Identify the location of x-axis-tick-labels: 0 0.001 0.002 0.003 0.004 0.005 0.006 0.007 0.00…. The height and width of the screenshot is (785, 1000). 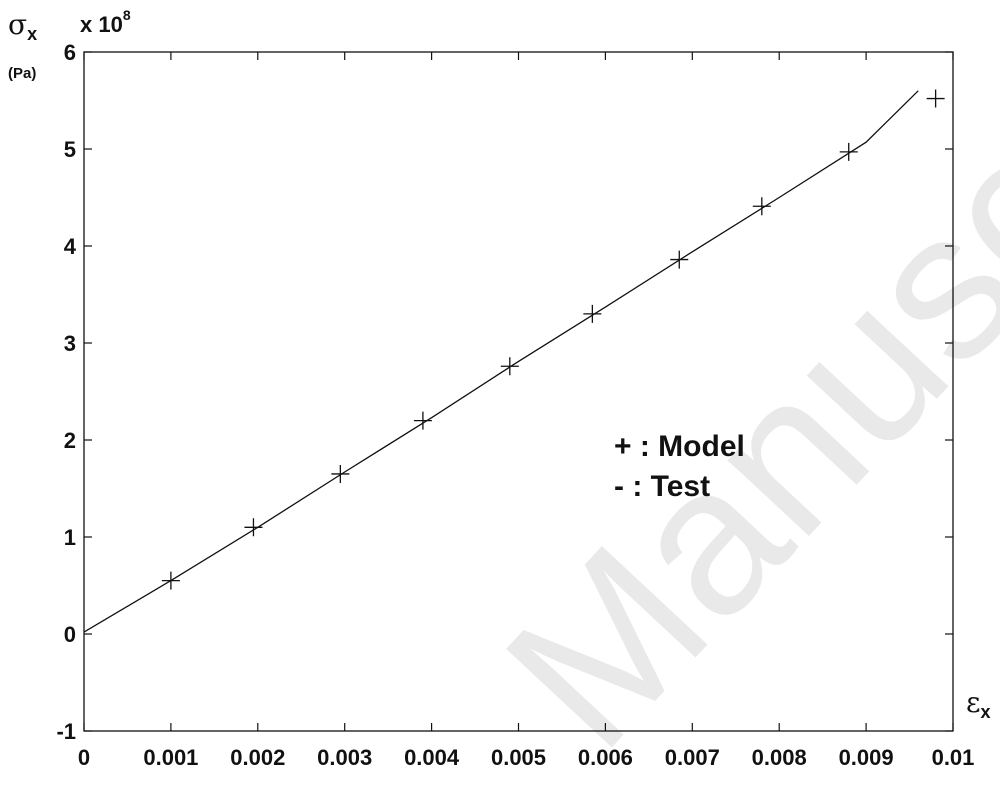
(526, 757).